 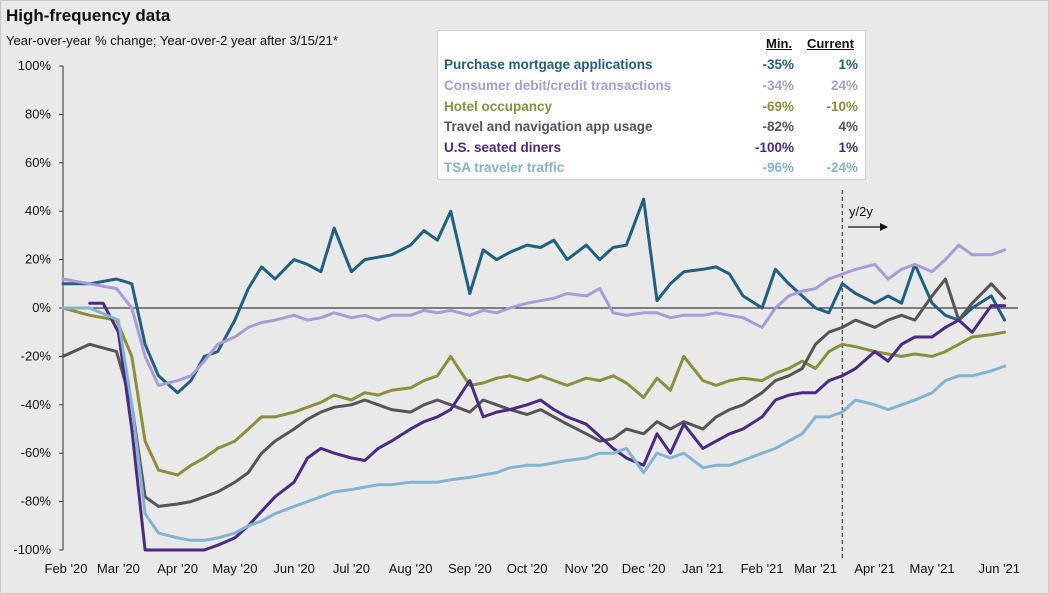 I want to click on x-tick-label: Nov '20, so click(x=587, y=568).